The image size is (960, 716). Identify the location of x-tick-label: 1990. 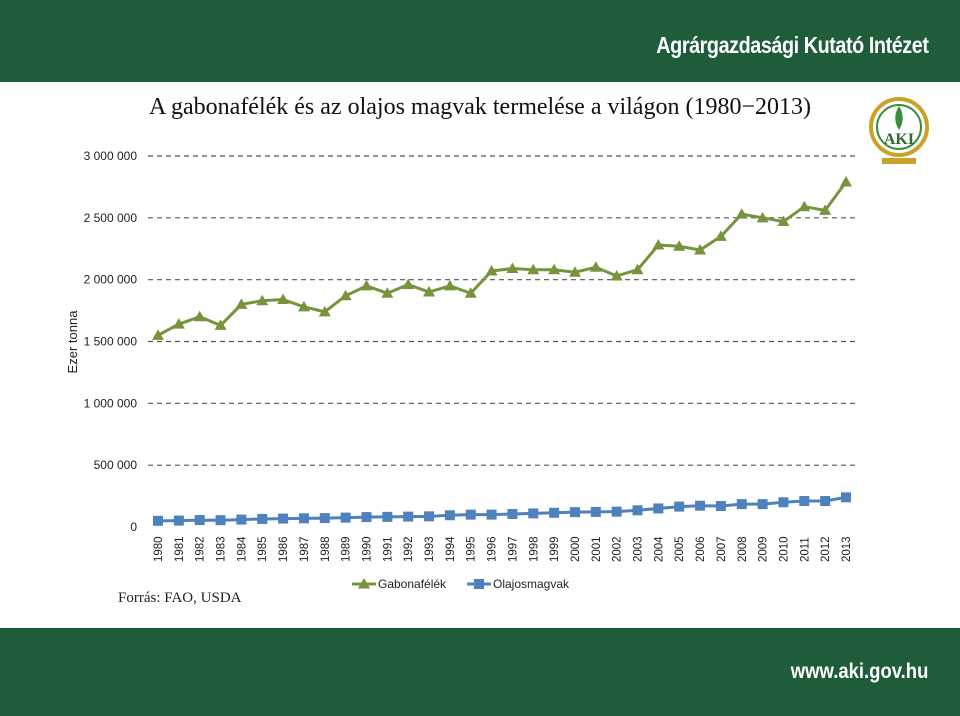
(367, 549).